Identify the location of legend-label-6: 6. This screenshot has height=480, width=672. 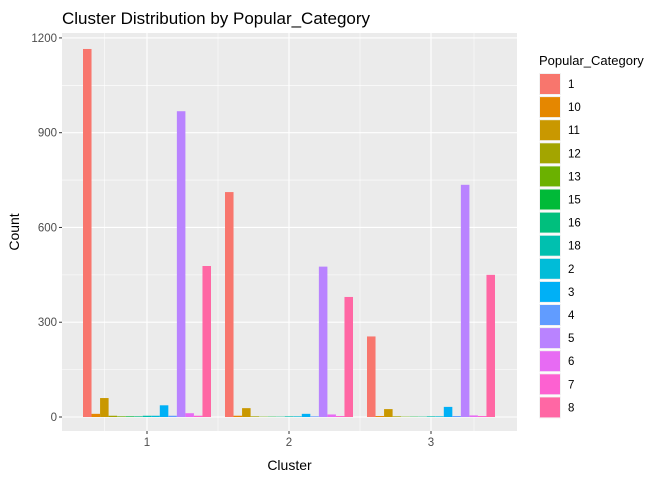
(571, 362).